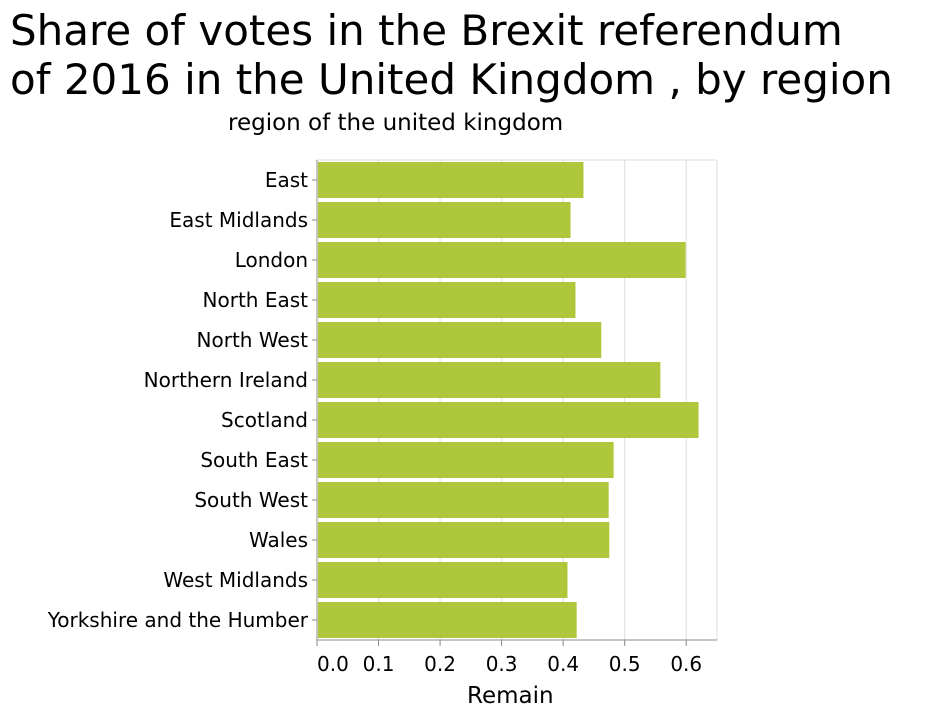 This screenshot has width=946, height=722. What do you see at coordinates (451, 180) in the screenshot?
I see `bar-east` at bounding box center [451, 180].